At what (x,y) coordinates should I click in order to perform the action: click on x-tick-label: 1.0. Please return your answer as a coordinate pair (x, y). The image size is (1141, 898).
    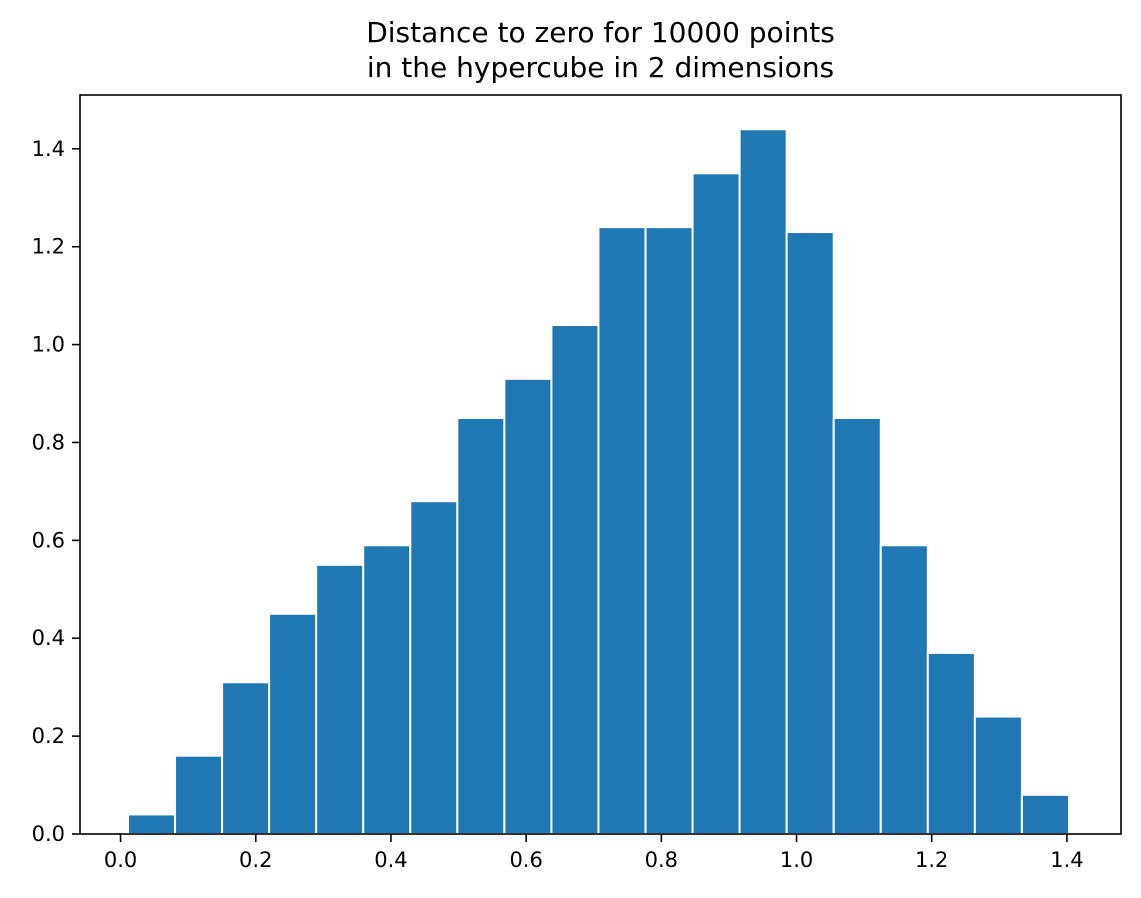
    Looking at the image, I should click on (796, 860).